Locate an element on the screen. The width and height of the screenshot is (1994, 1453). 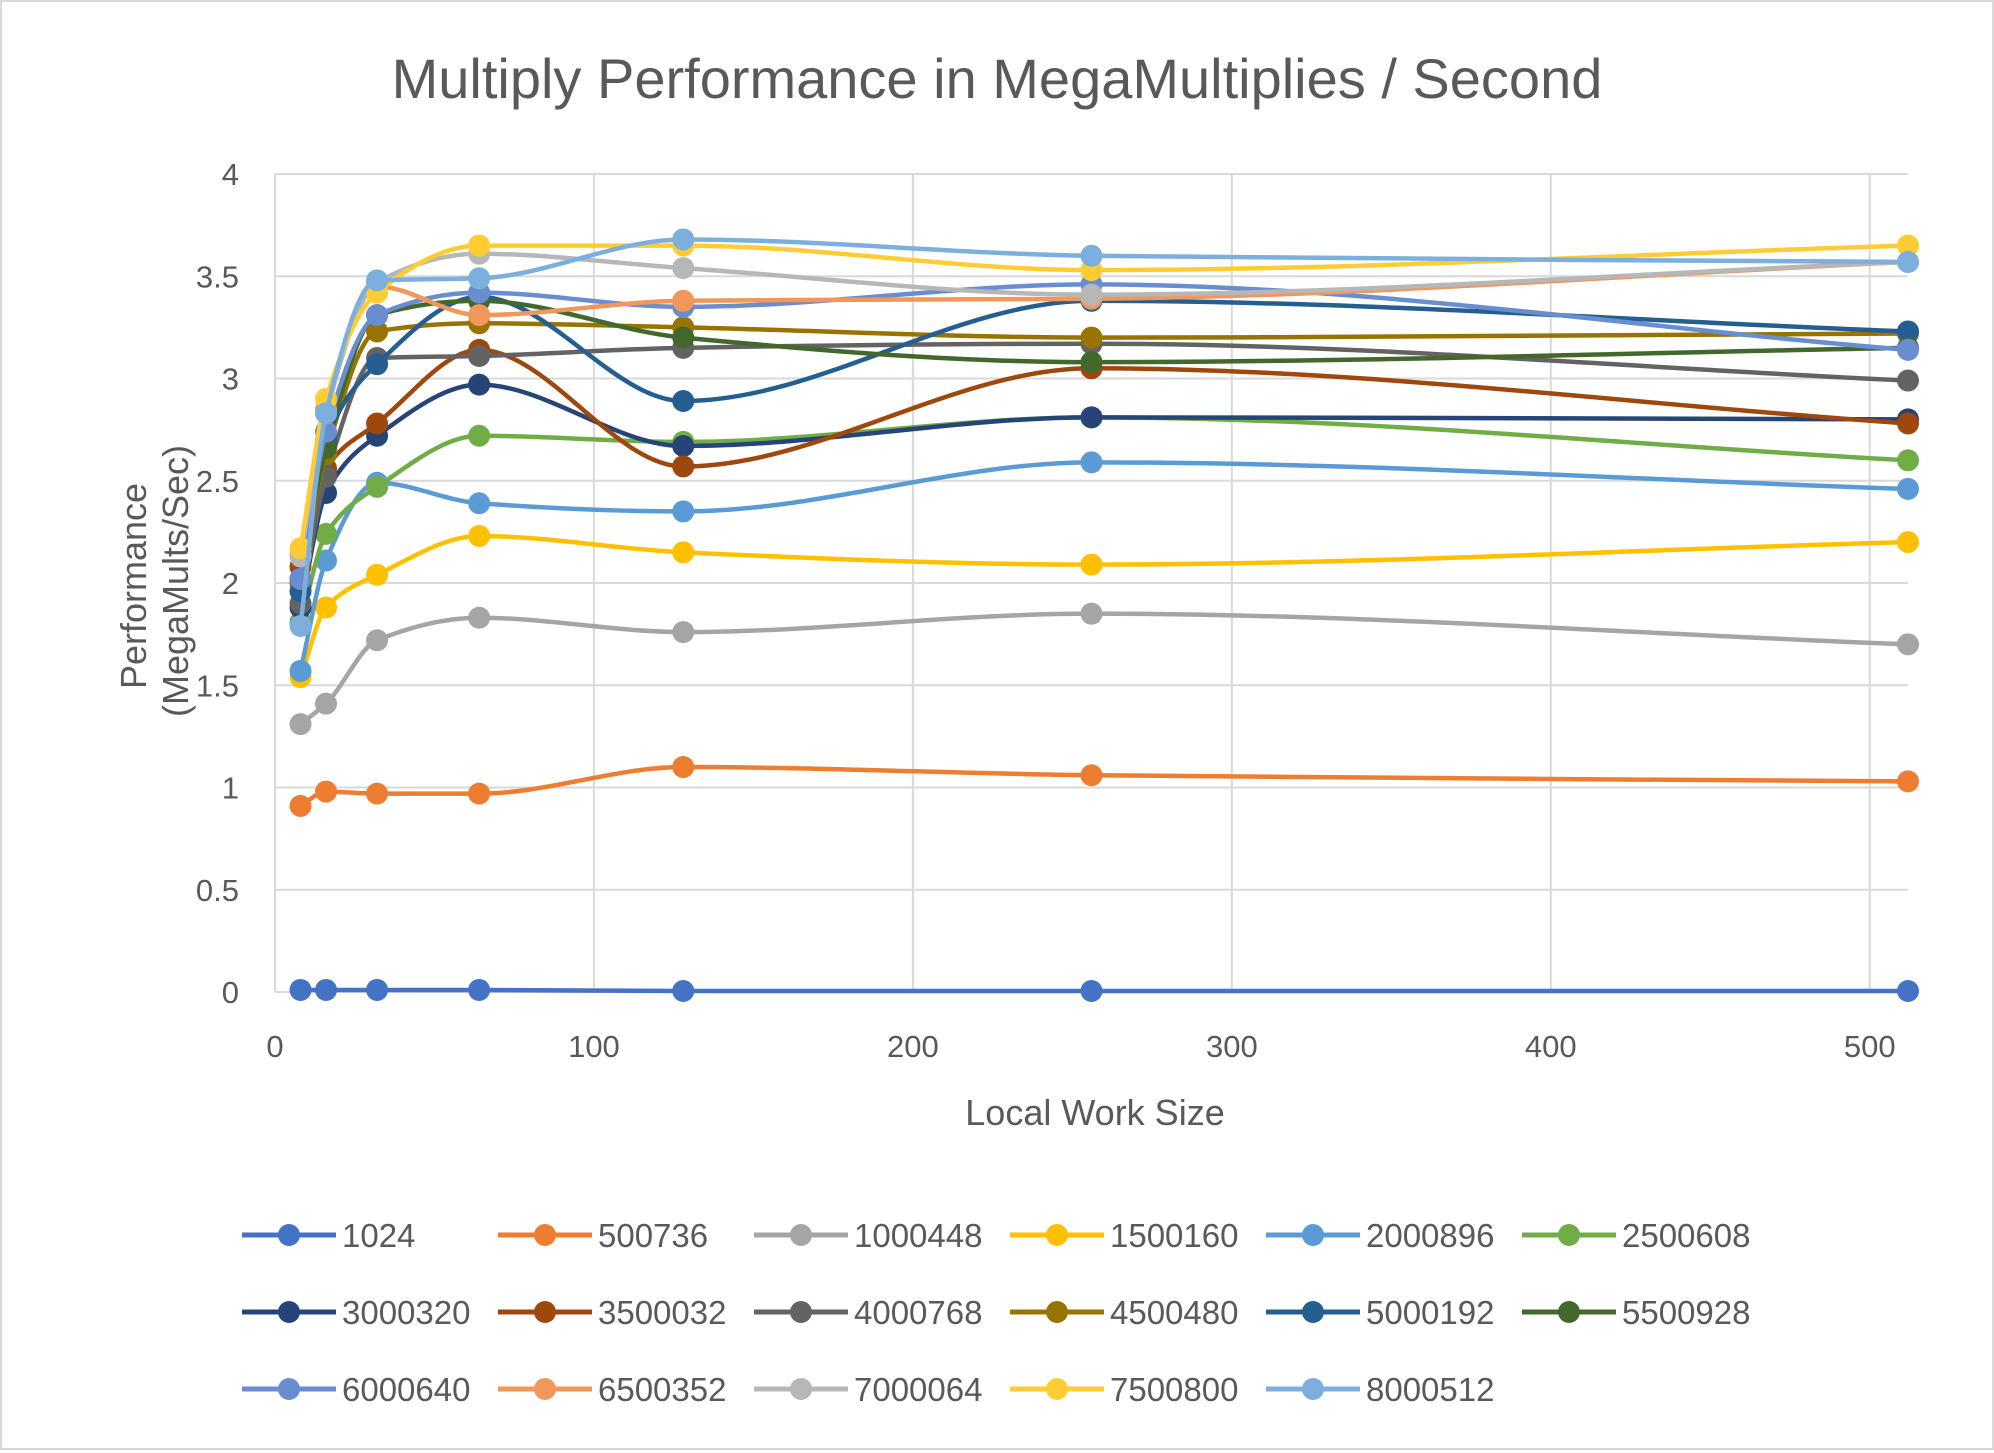
legend-label: 1500160 is located at coordinates (1174, 1235).